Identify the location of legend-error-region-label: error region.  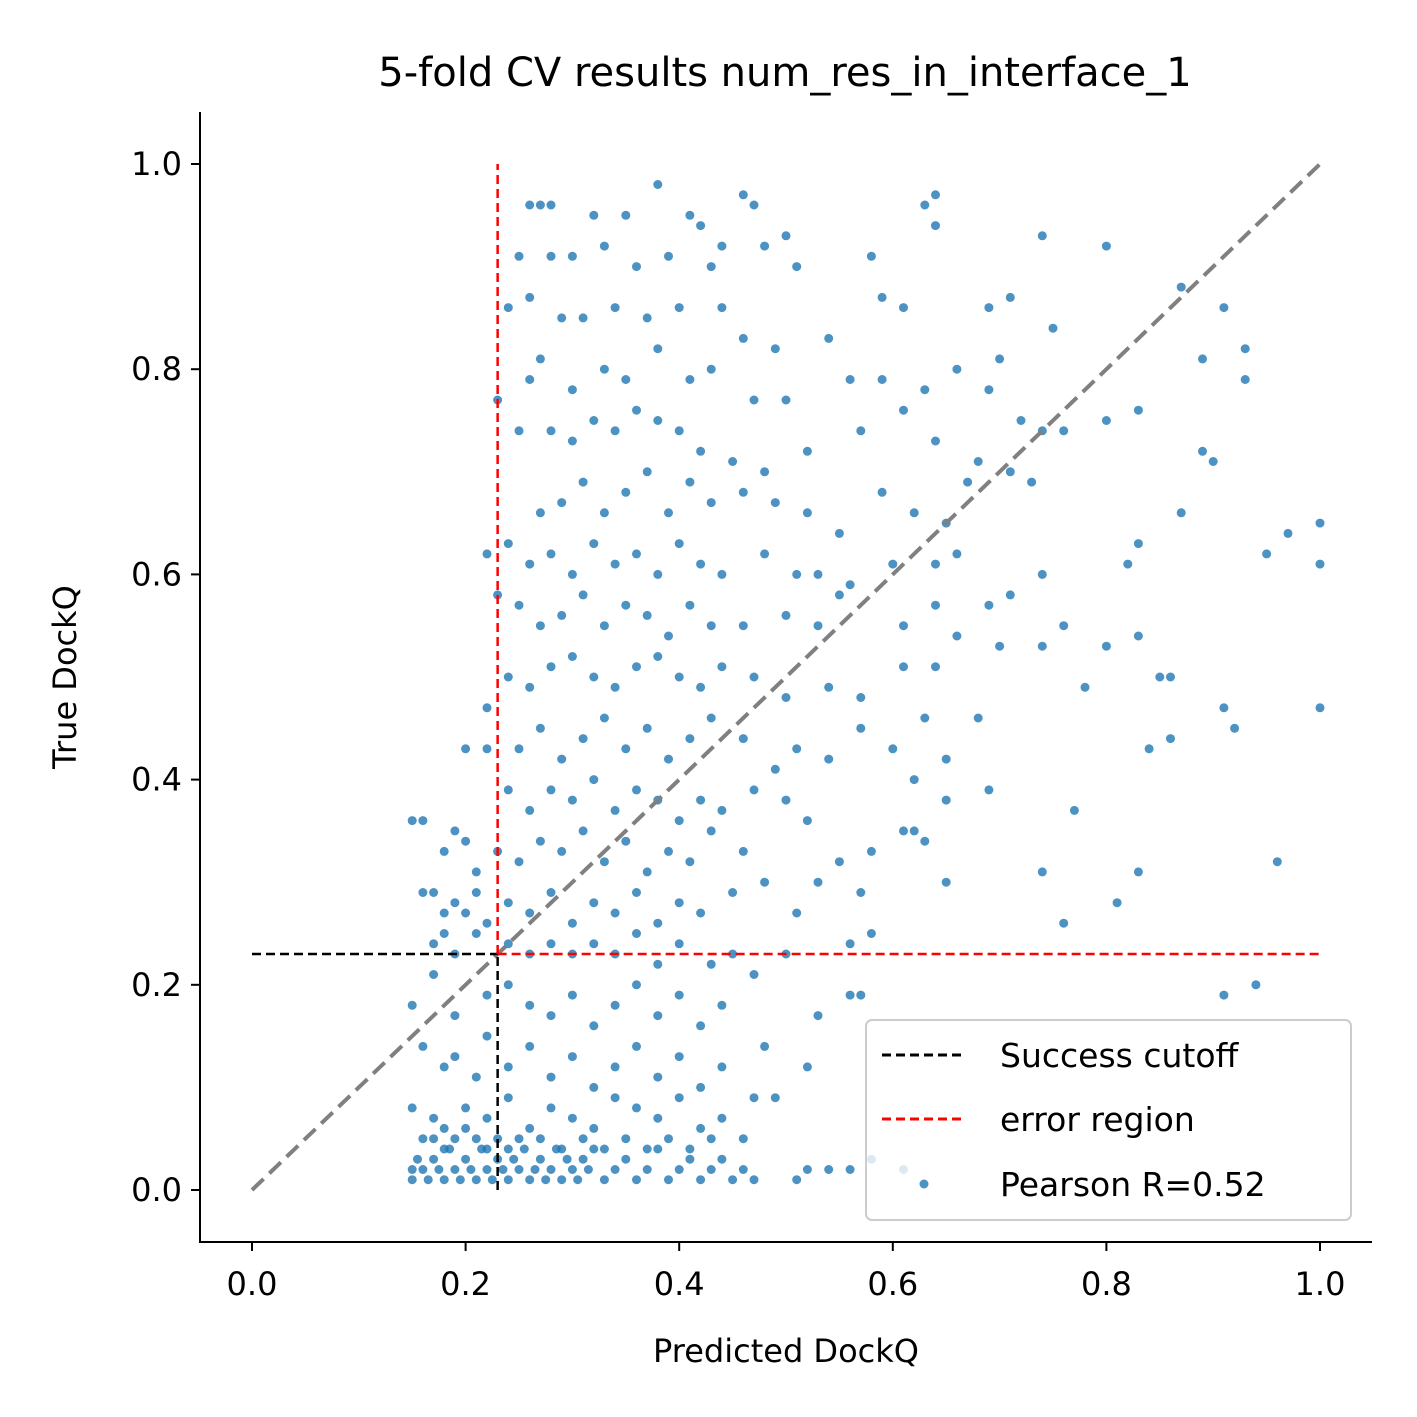
(1097, 1119).